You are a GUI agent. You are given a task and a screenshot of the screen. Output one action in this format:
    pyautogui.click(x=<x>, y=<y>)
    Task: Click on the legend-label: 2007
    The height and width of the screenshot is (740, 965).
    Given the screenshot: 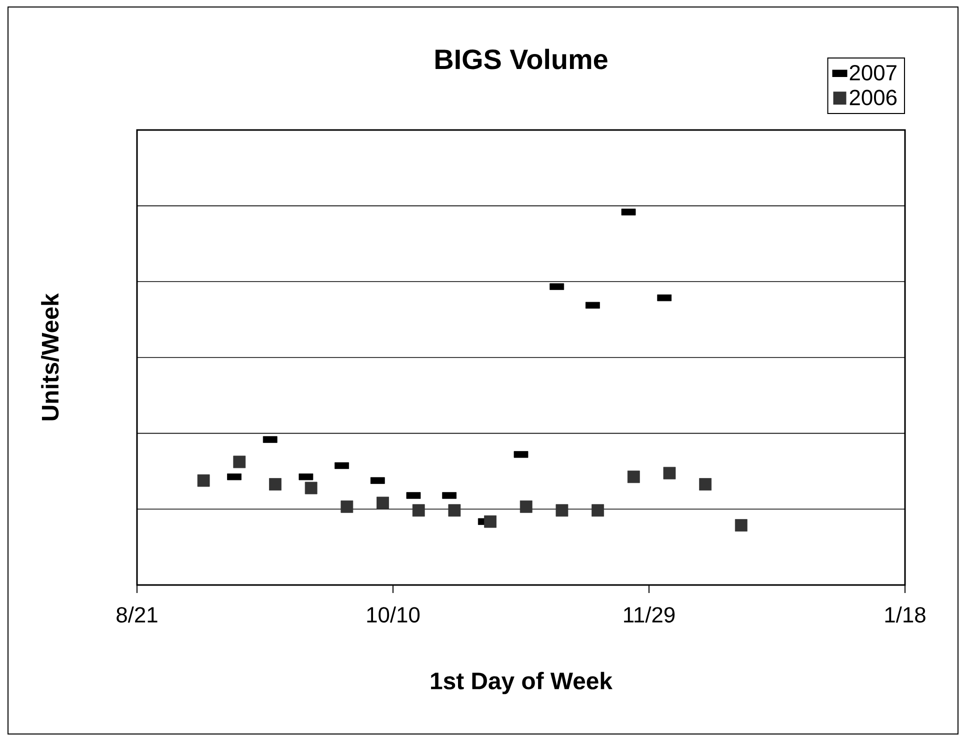 What is the action you would take?
    pyautogui.click(x=873, y=72)
    